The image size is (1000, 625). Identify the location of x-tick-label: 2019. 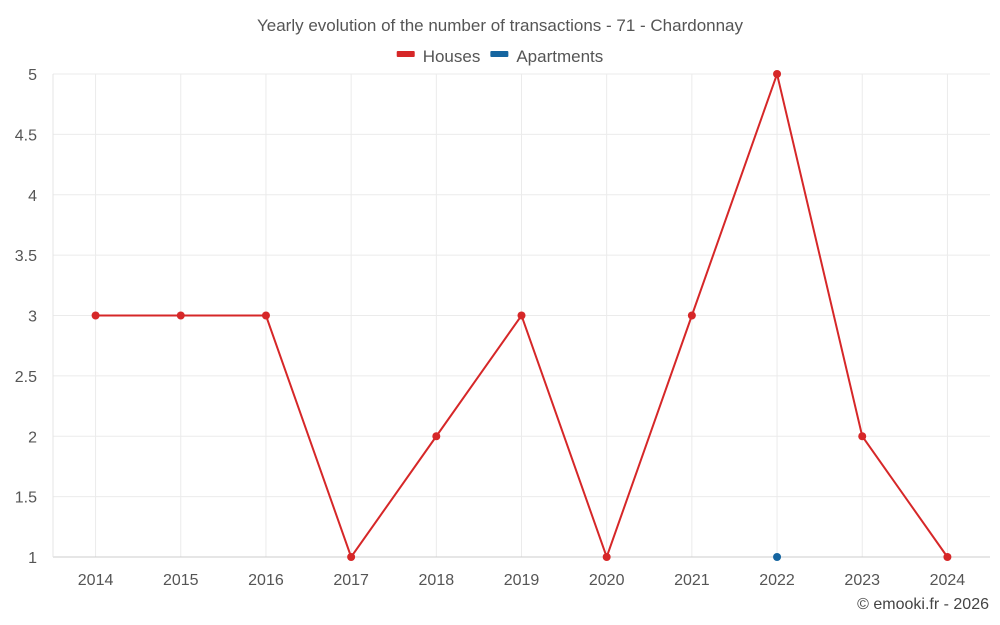
(522, 580).